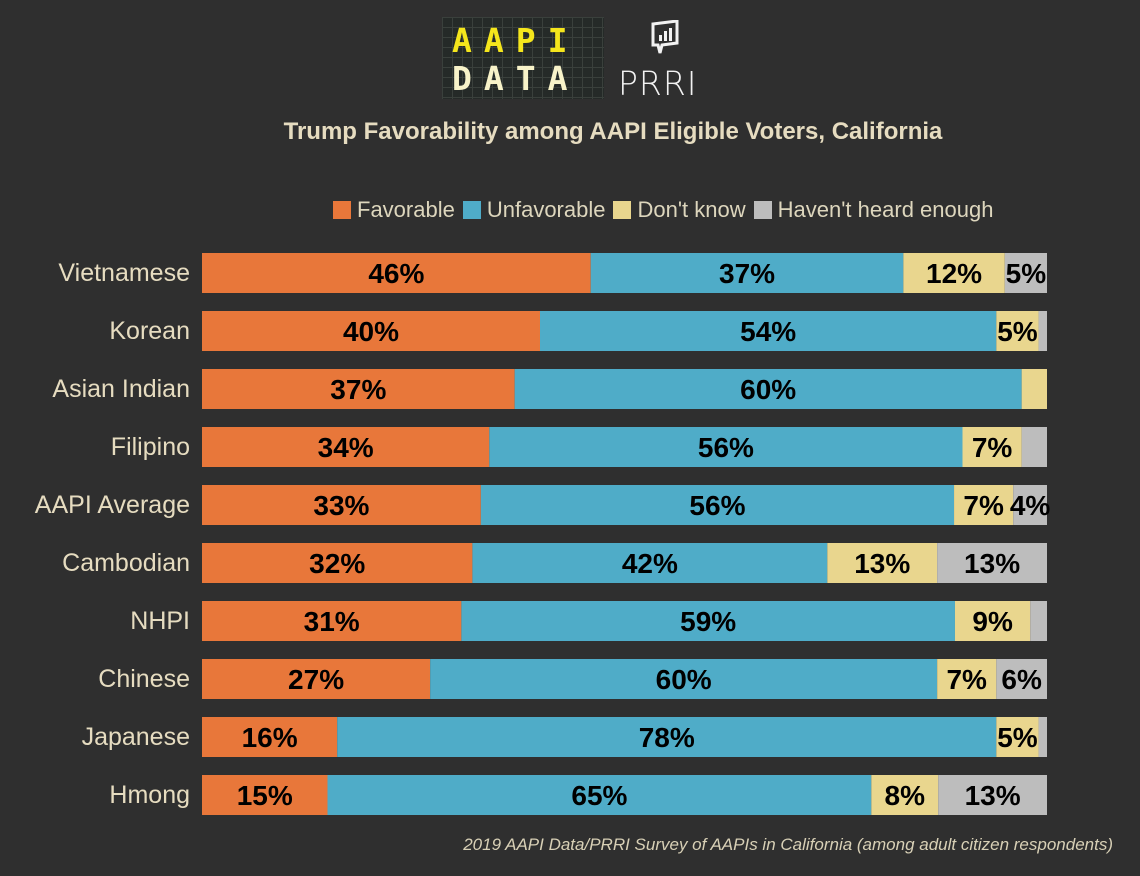  I want to click on legend-havent-heard: Haven't heard enough, so click(873, 210).